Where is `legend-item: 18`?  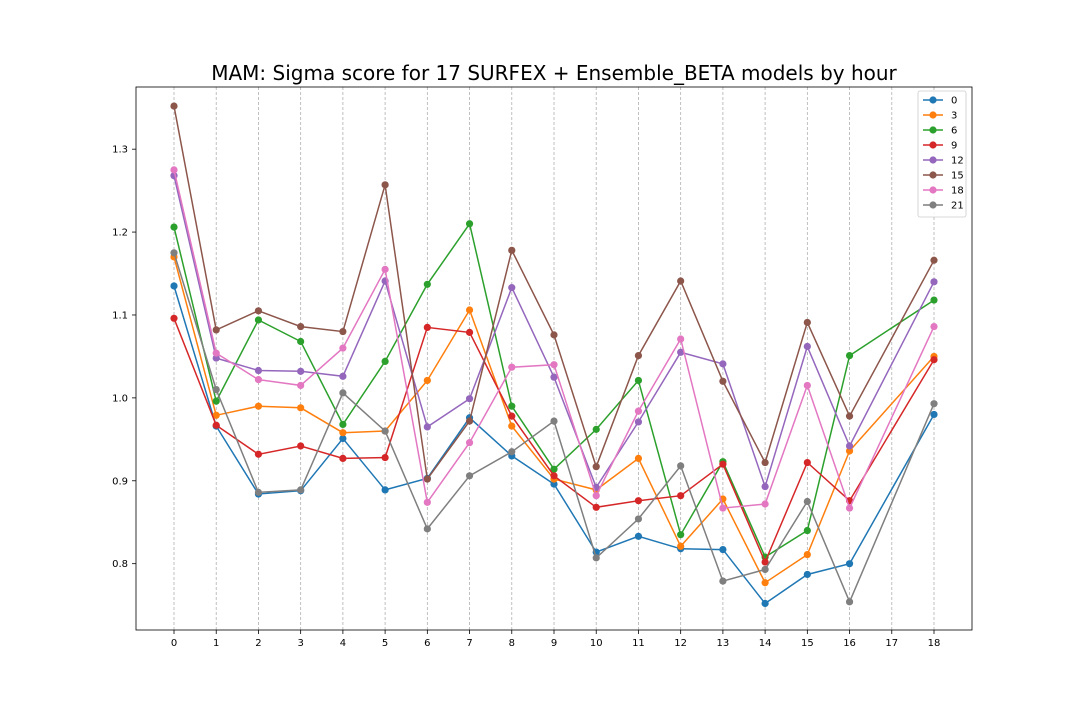 legend-item: 18 is located at coordinates (943, 191).